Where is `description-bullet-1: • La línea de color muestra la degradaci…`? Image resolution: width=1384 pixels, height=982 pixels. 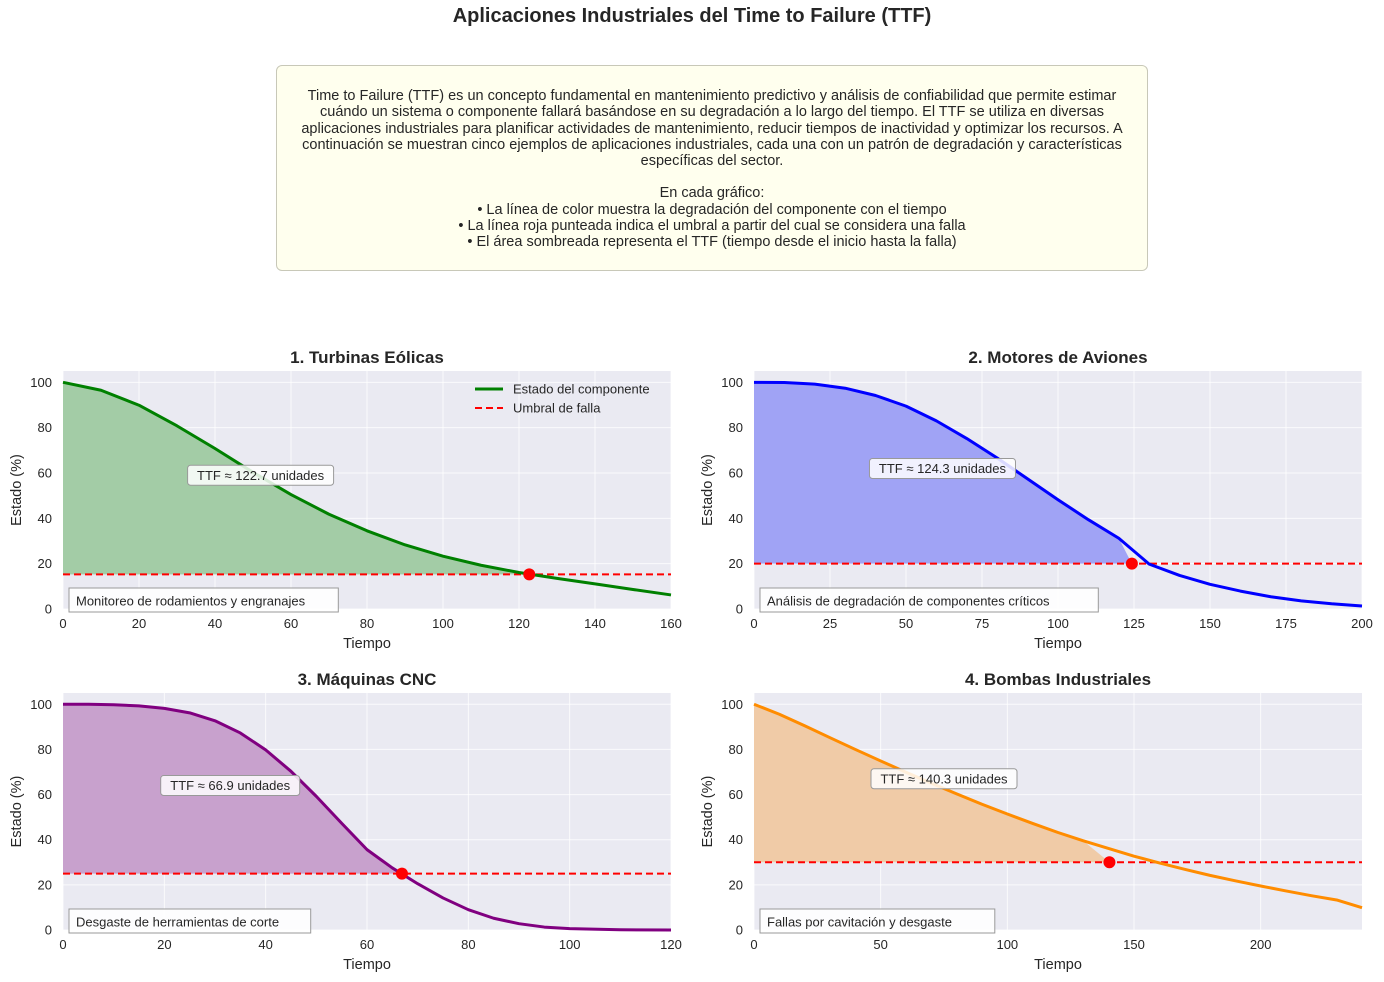 description-bullet-1: • La línea de color muestra la degradaci… is located at coordinates (712, 209).